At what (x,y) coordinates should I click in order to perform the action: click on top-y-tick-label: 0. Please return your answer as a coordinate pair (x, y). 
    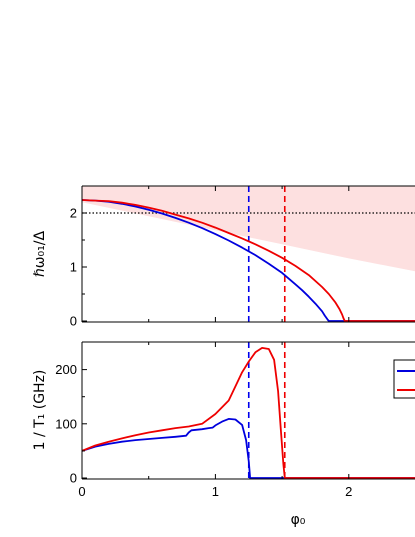
    Looking at the image, I should click on (73, 321).